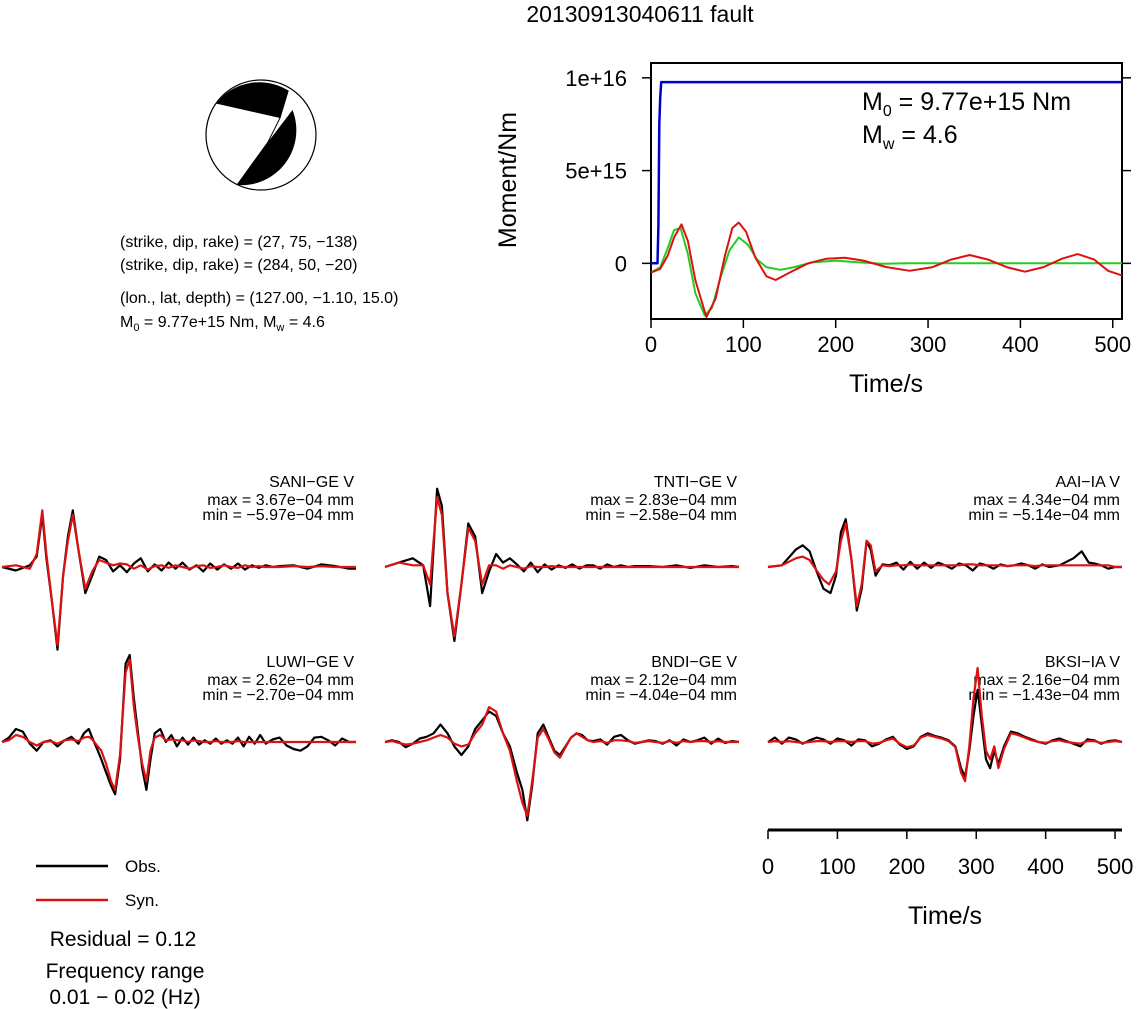  I want to click on moment-ytick-label: 1e+16, so click(596, 78).